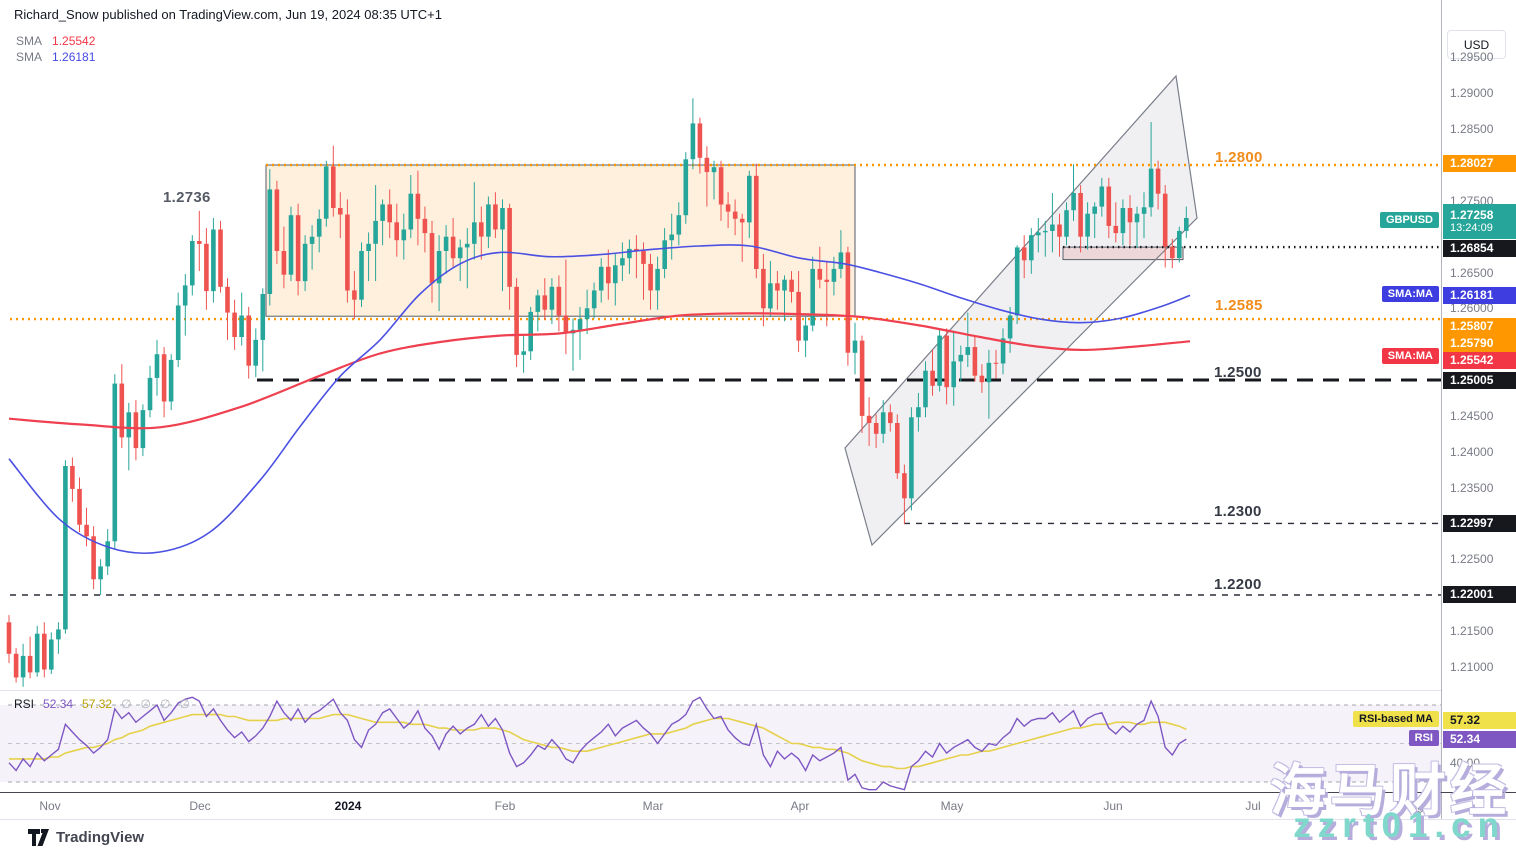  I want to click on rsi-title: RSI, so click(24, 704).